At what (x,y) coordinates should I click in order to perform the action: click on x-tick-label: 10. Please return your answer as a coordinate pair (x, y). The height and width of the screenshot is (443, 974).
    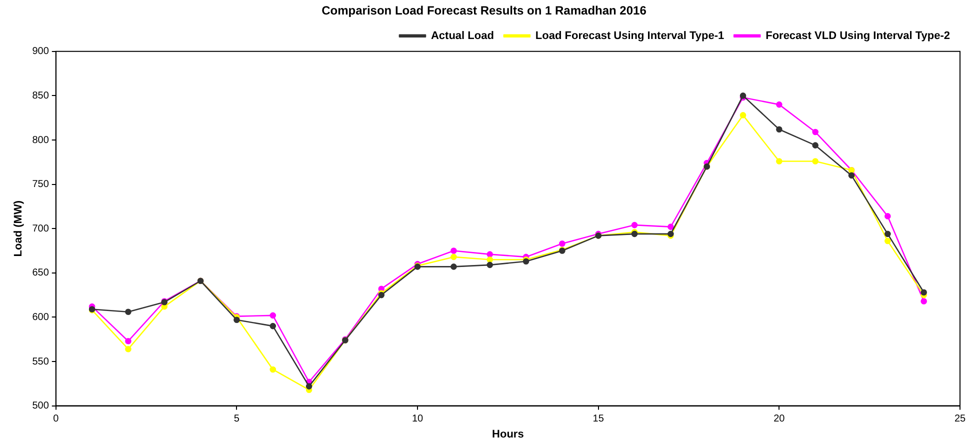
    Looking at the image, I should click on (418, 419).